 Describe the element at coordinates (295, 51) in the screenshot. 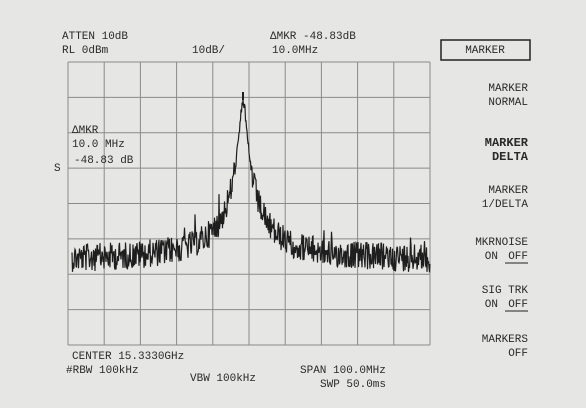

I see `delta-freq: 10.0MHz` at that location.